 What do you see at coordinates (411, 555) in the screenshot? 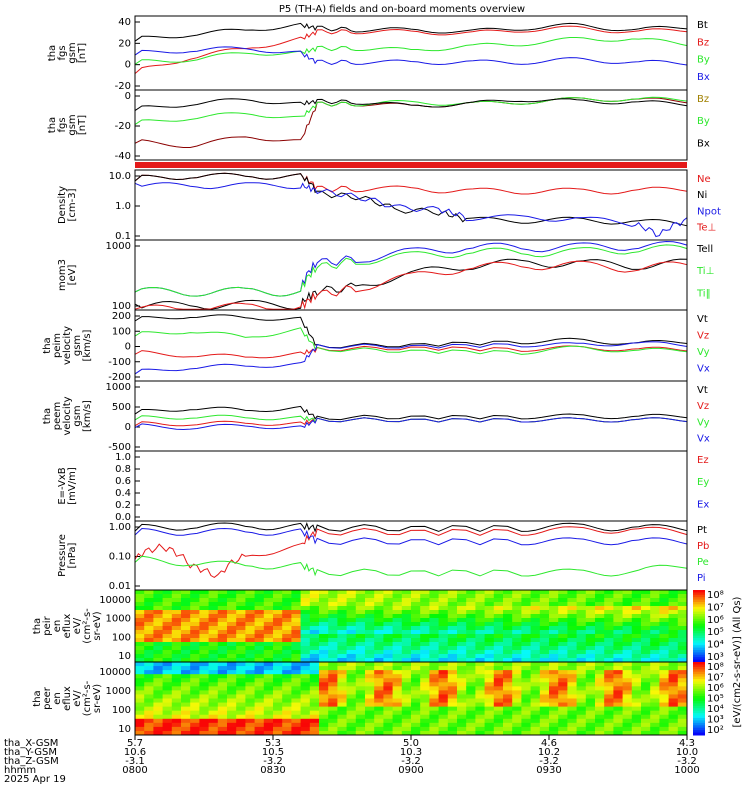
I see `pressure-frame` at bounding box center [411, 555].